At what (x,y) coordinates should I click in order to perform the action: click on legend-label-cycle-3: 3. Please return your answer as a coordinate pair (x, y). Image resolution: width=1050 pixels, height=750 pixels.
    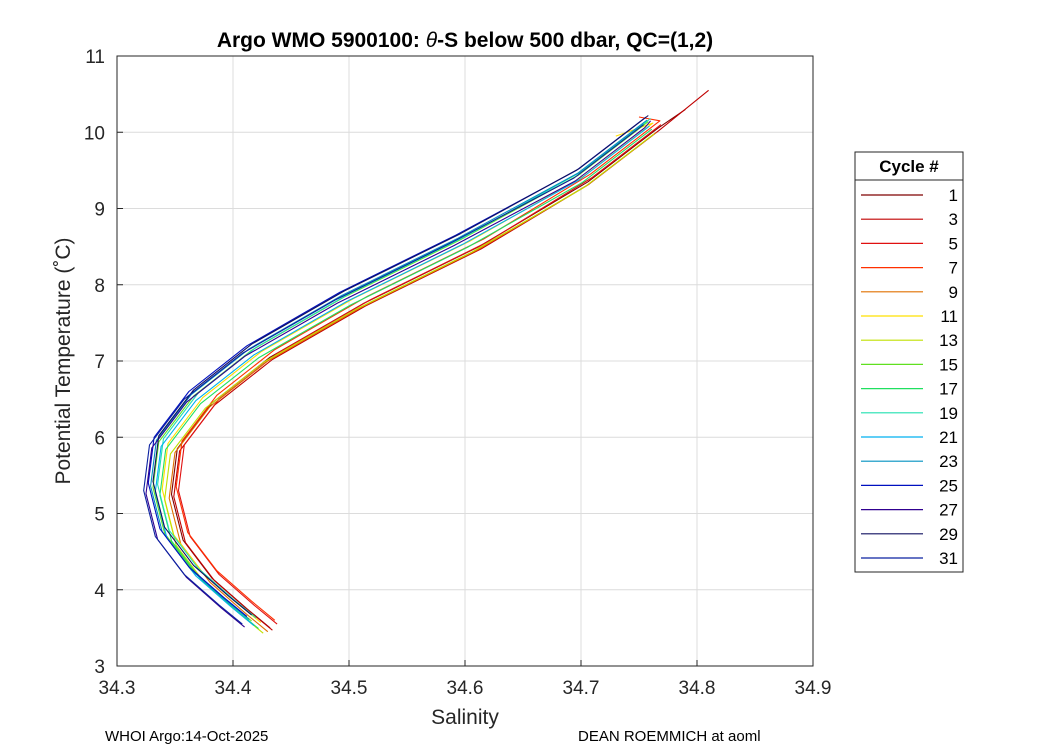
    Looking at the image, I should click on (953, 219).